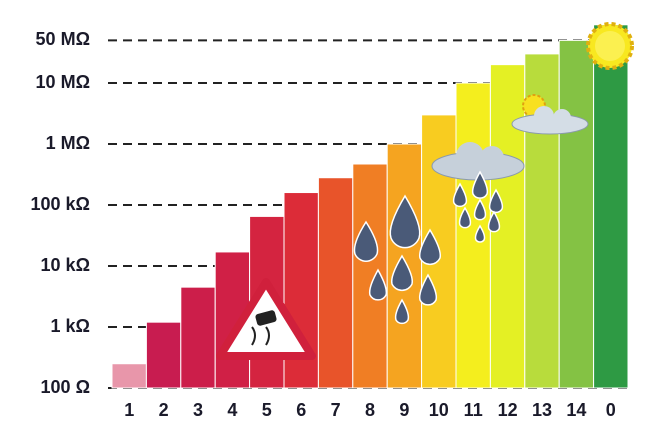 The width and height of the screenshot is (658, 435). Describe the element at coordinates (576, 410) in the screenshot. I see `x-tick-label: 14` at that location.